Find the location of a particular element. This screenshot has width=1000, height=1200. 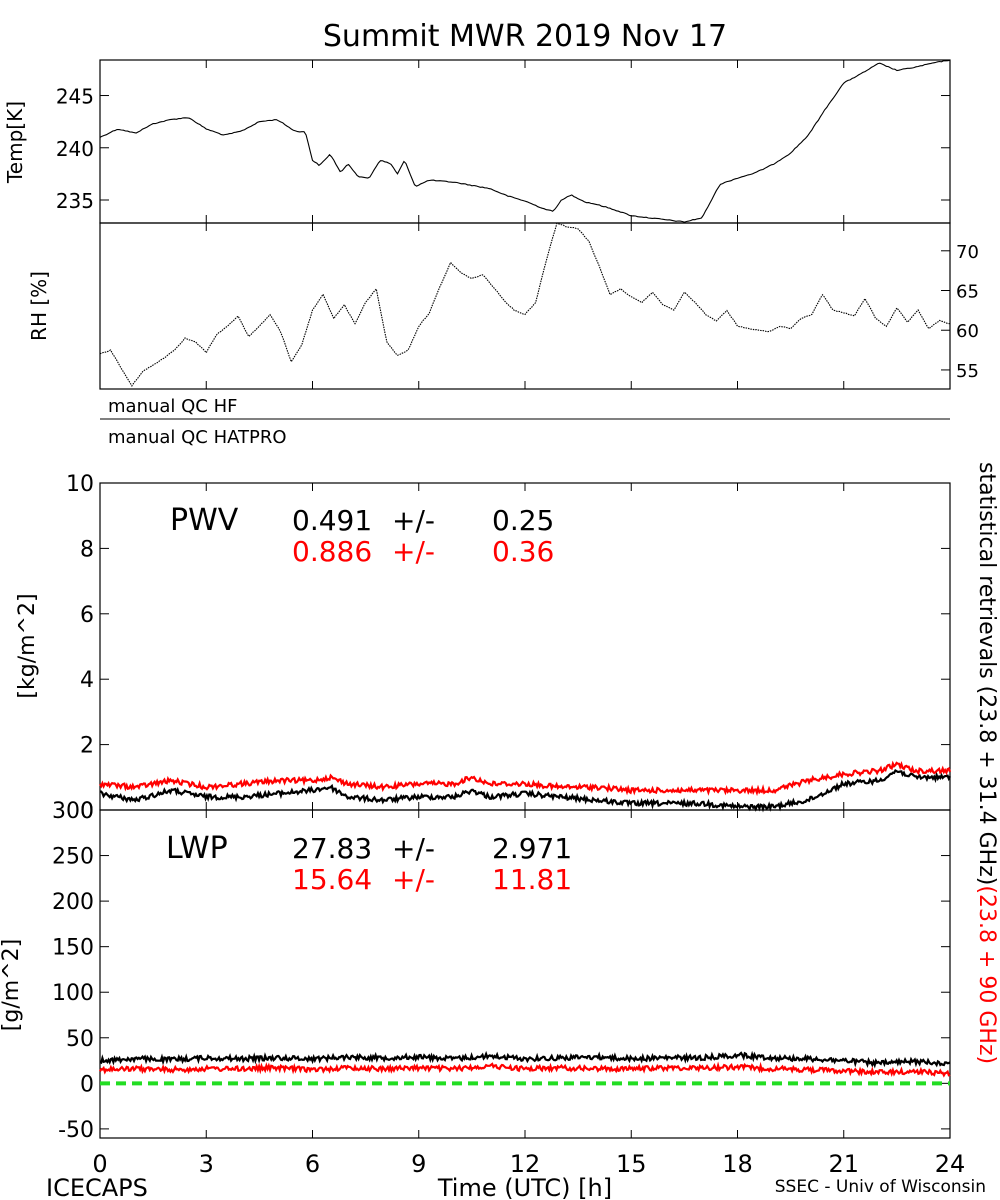

y-tick-label: 50 is located at coordinates (80, 1039).